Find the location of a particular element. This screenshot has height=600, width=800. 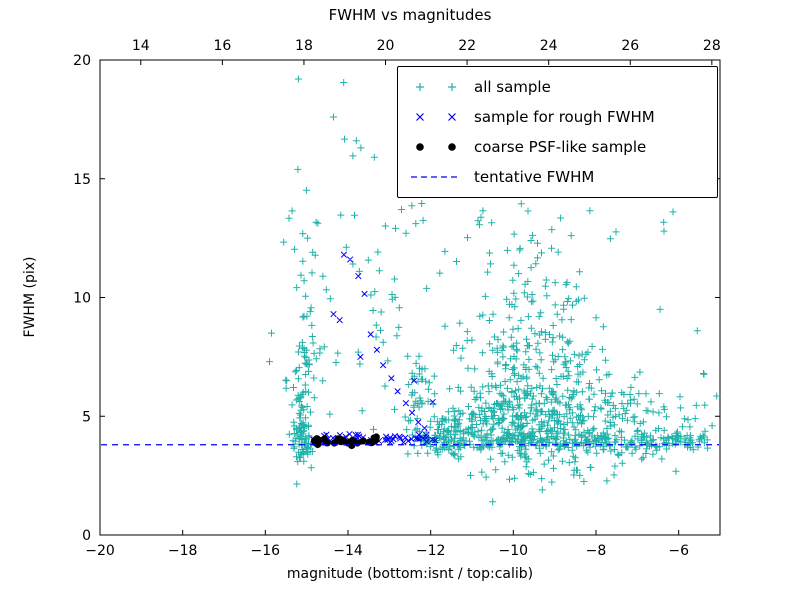

y-axis-label: FWHM (pix) is located at coordinates (30, 297).